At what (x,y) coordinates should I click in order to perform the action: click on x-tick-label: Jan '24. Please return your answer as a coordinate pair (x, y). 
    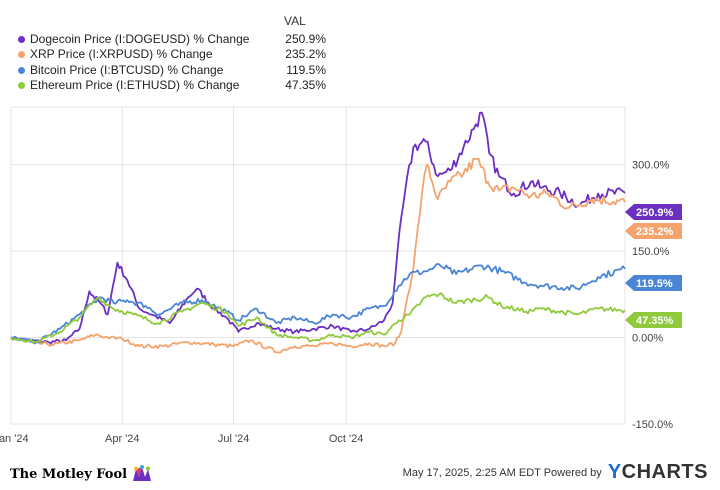
    Looking at the image, I should click on (14, 439).